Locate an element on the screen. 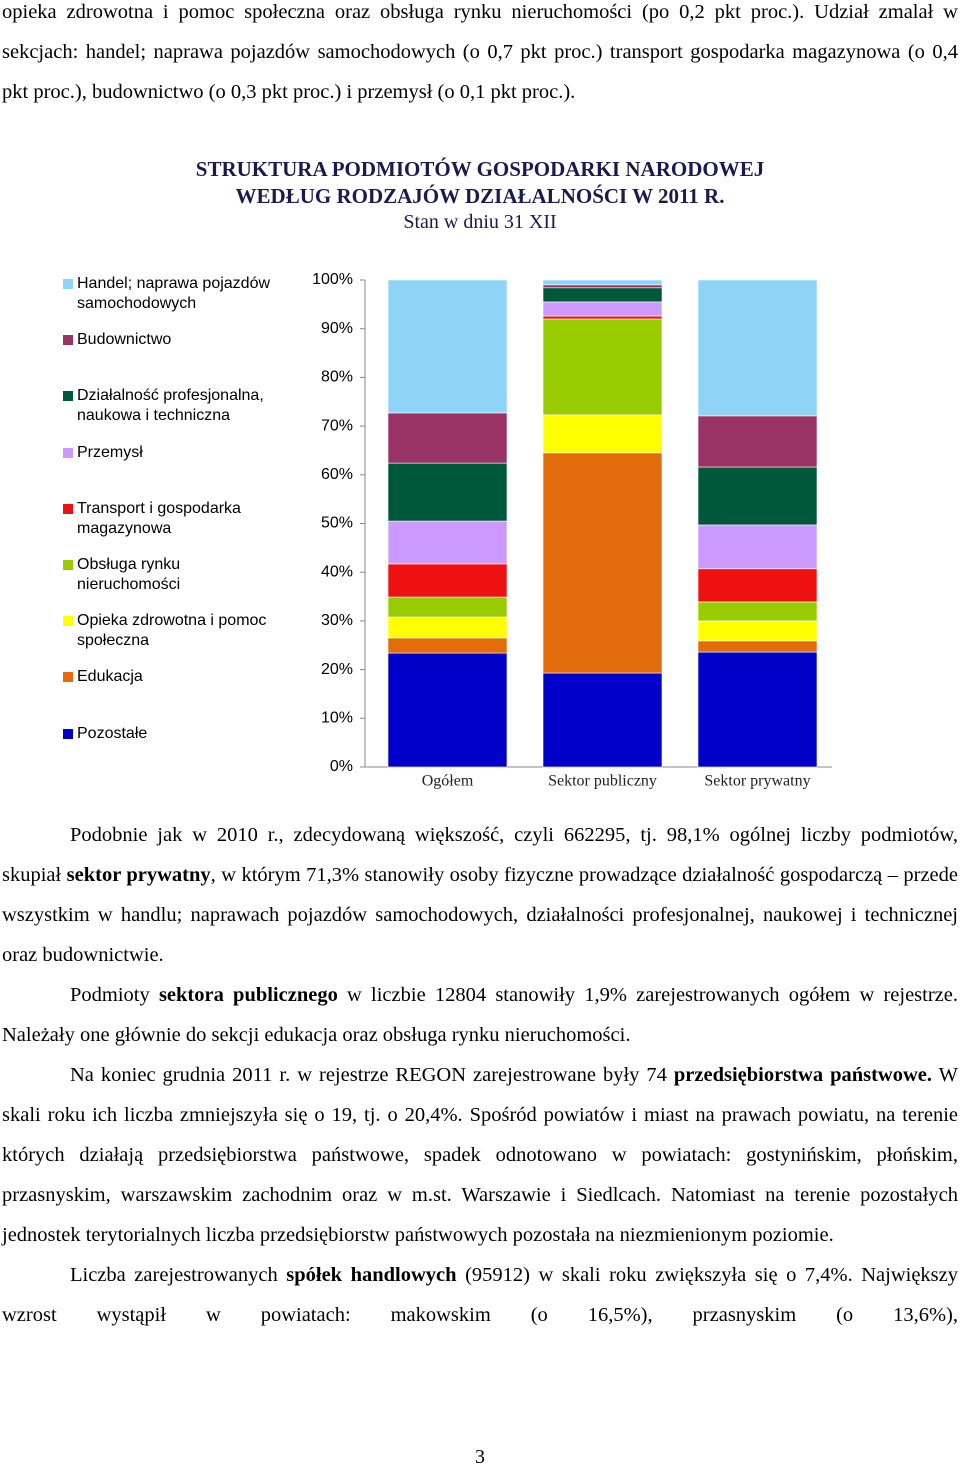 The height and width of the screenshot is (1469, 960). x-tick-label: Ogółem is located at coordinates (448, 781).